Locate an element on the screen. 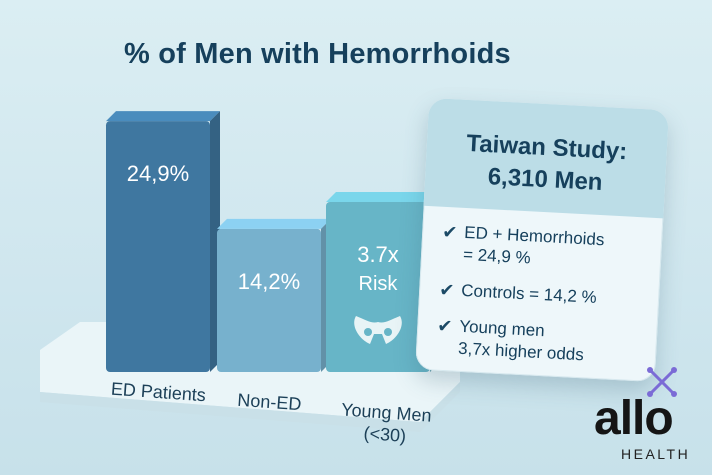 The height and width of the screenshot is (475, 712). card-item-text: Young men 3,7x higher odds is located at coordinates (522, 341).